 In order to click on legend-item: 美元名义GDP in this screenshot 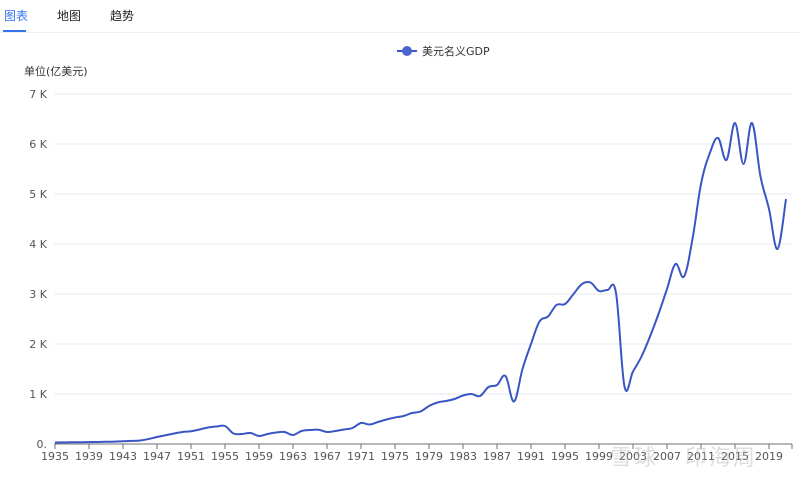, I will do `click(443, 51)`.